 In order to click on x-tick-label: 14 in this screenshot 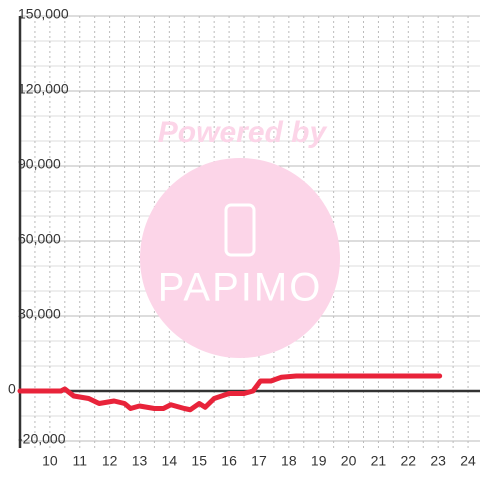, I will do `click(170, 461)`.